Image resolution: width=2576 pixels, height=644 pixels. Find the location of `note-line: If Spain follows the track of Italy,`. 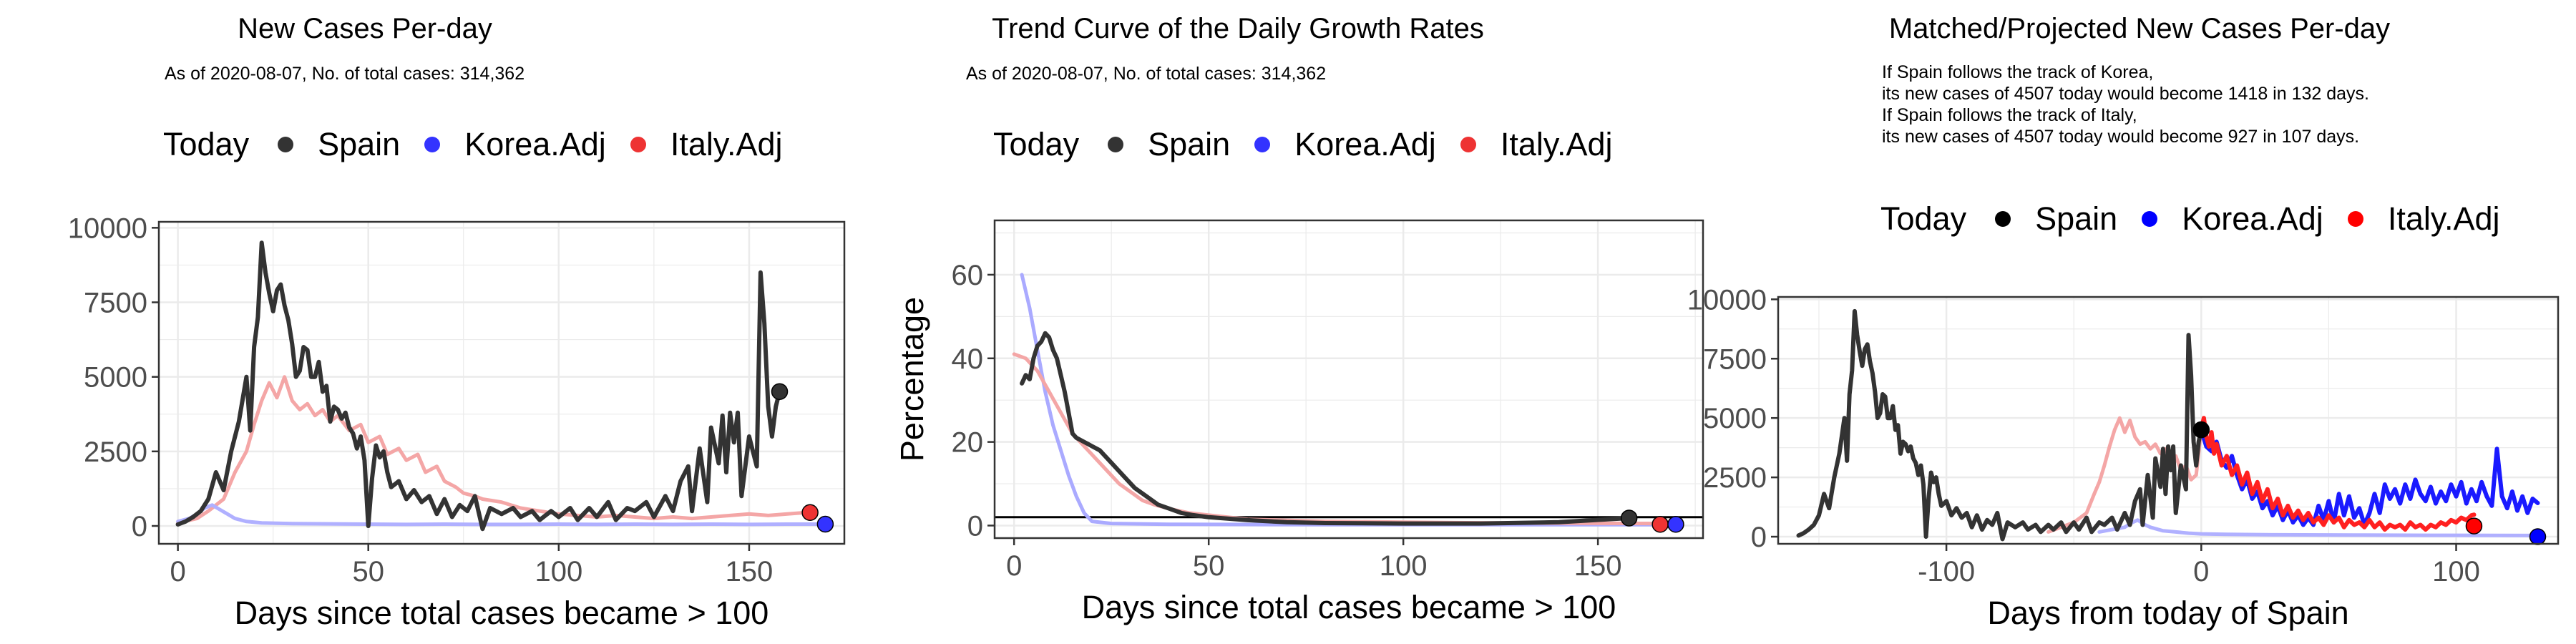

note-line: If Spain follows the track of Italy, is located at coordinates (2009, 115).